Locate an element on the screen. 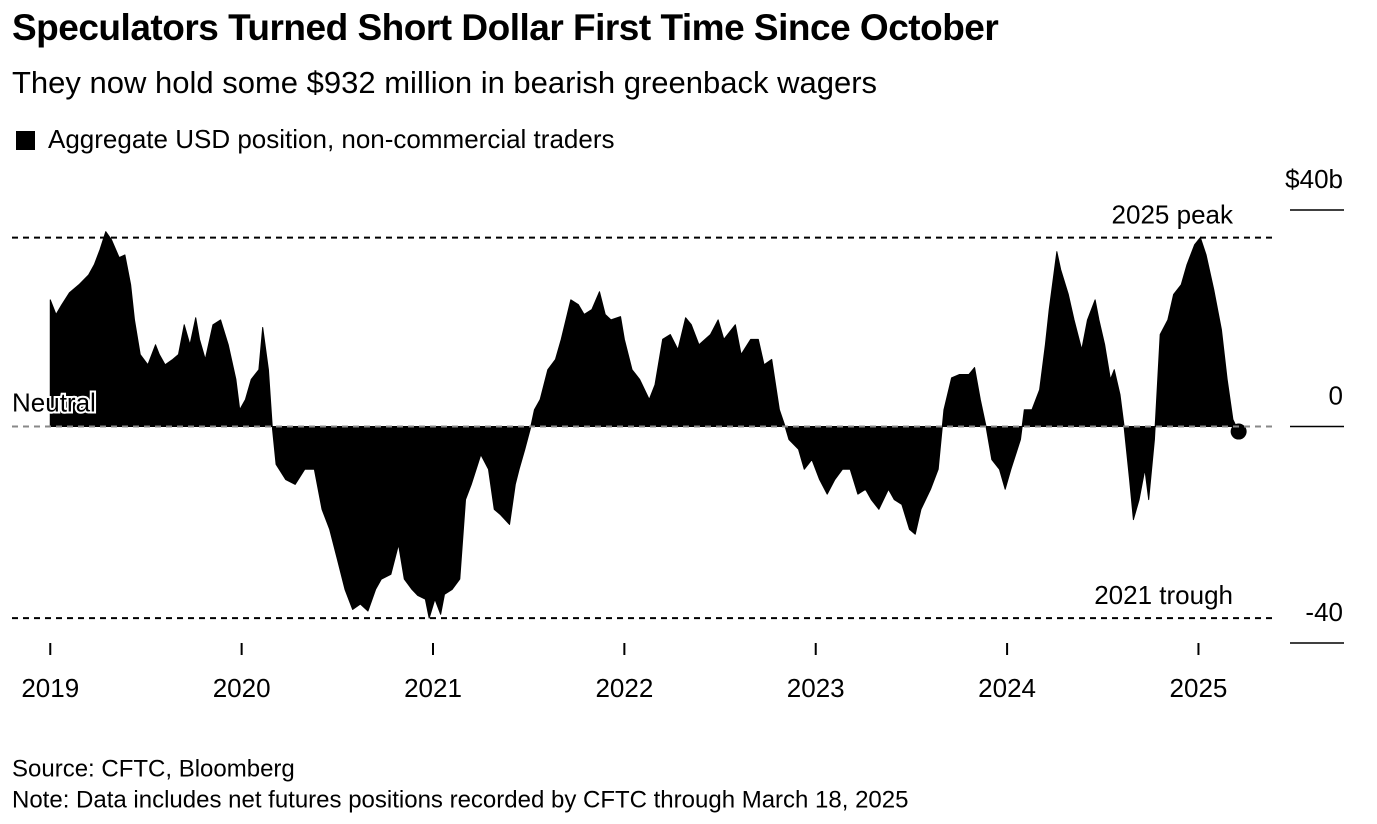  x-tick-label: 2022 is located at coordinates (624, 688).